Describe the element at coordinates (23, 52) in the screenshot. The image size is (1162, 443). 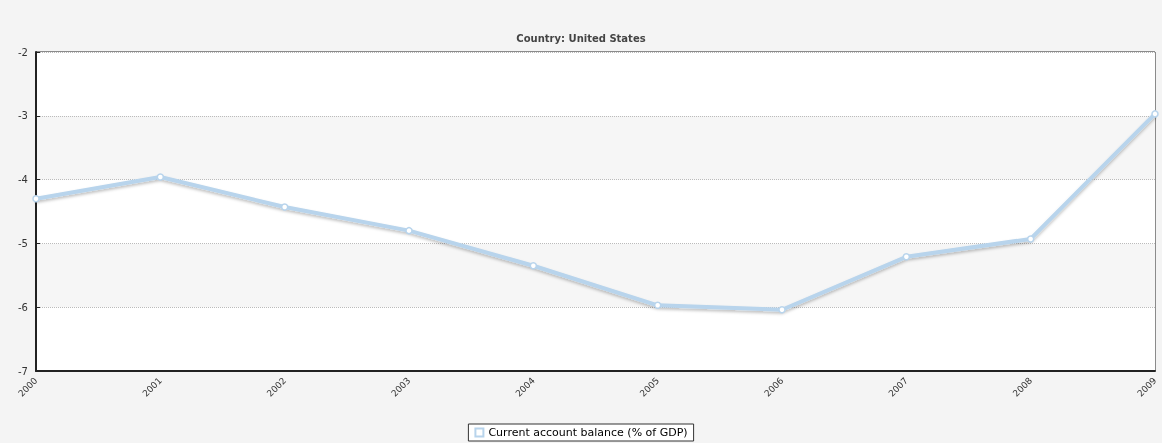
I see `y-tick-label: -2` at that location.